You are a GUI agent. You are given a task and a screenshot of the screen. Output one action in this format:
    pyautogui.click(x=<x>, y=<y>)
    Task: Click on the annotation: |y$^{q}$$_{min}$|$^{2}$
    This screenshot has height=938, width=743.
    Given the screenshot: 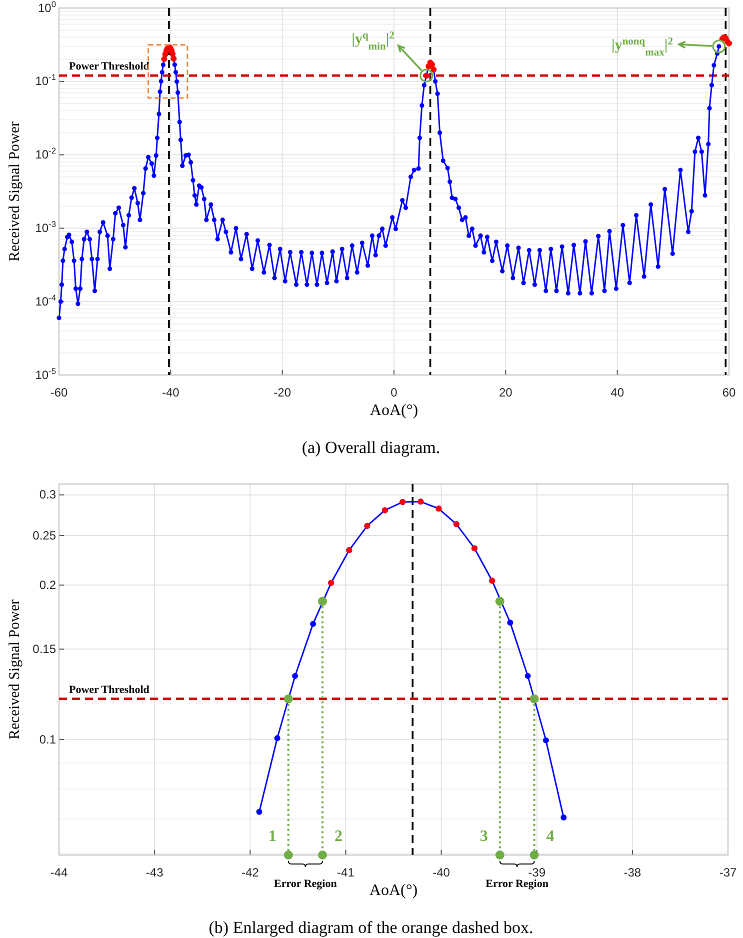 What is the action you would take?
    pyautogui.click(x=373, y=41)
    